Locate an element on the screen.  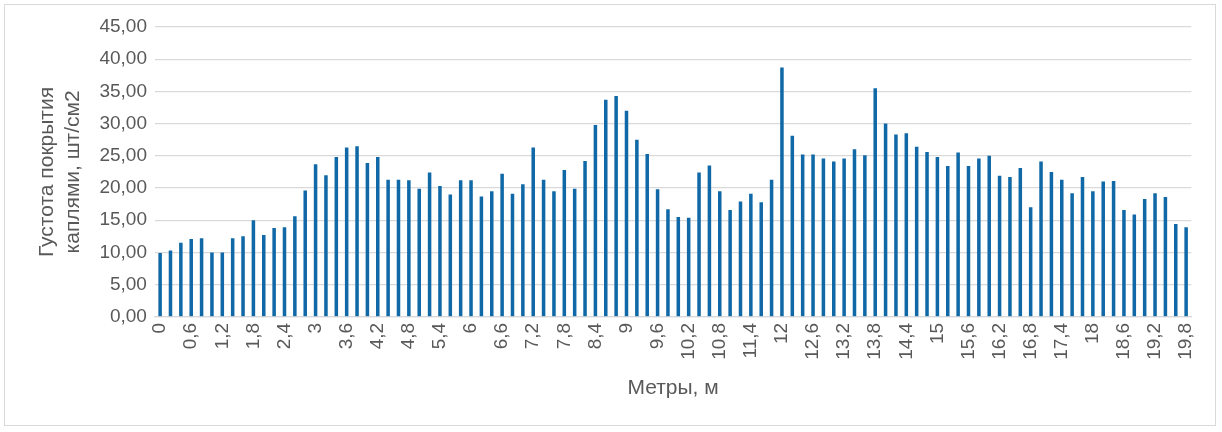
x-tick-label: 9 is located at coordinates (625, 328).